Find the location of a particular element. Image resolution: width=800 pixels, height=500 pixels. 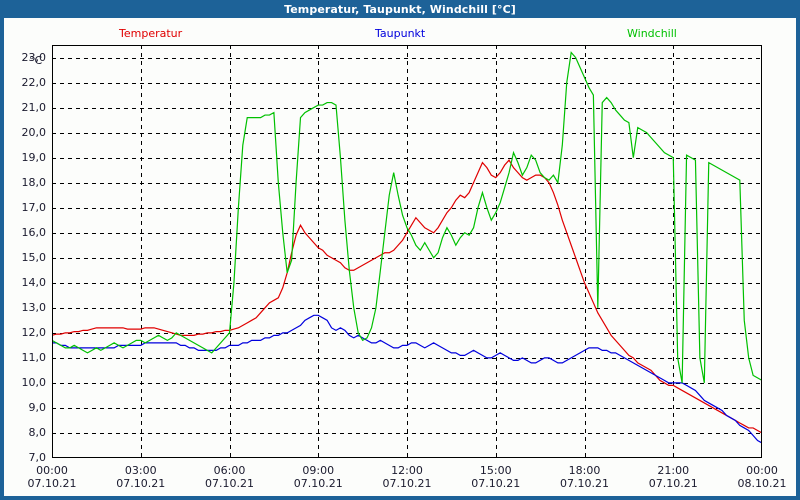

x-tick-label: 09:00 07.10.21 is located at coordinates (318, 477).